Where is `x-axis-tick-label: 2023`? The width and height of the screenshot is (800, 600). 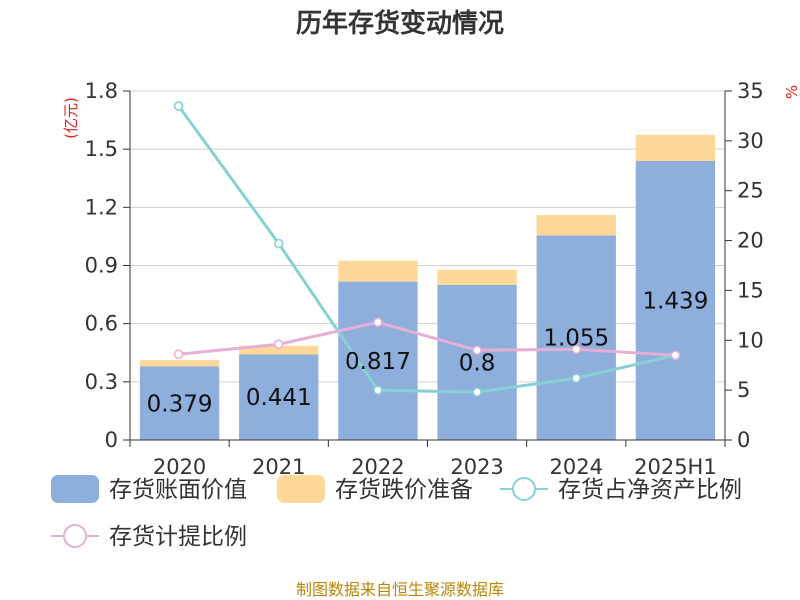 x-axis-tick-label: 2023 is located at coordinates (476, 467).